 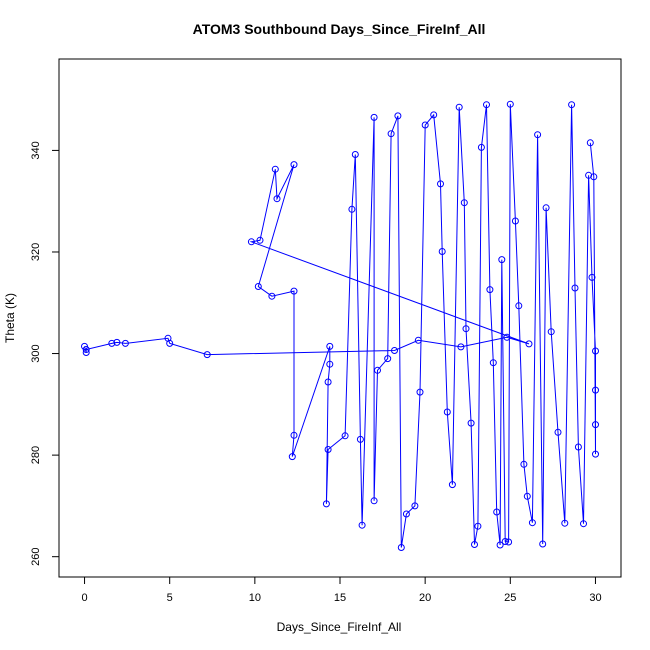 What do you see at coordinates (425, 598) in the screenshot?
I see `x-tick-label: 20` at bounding box center [425, 598].